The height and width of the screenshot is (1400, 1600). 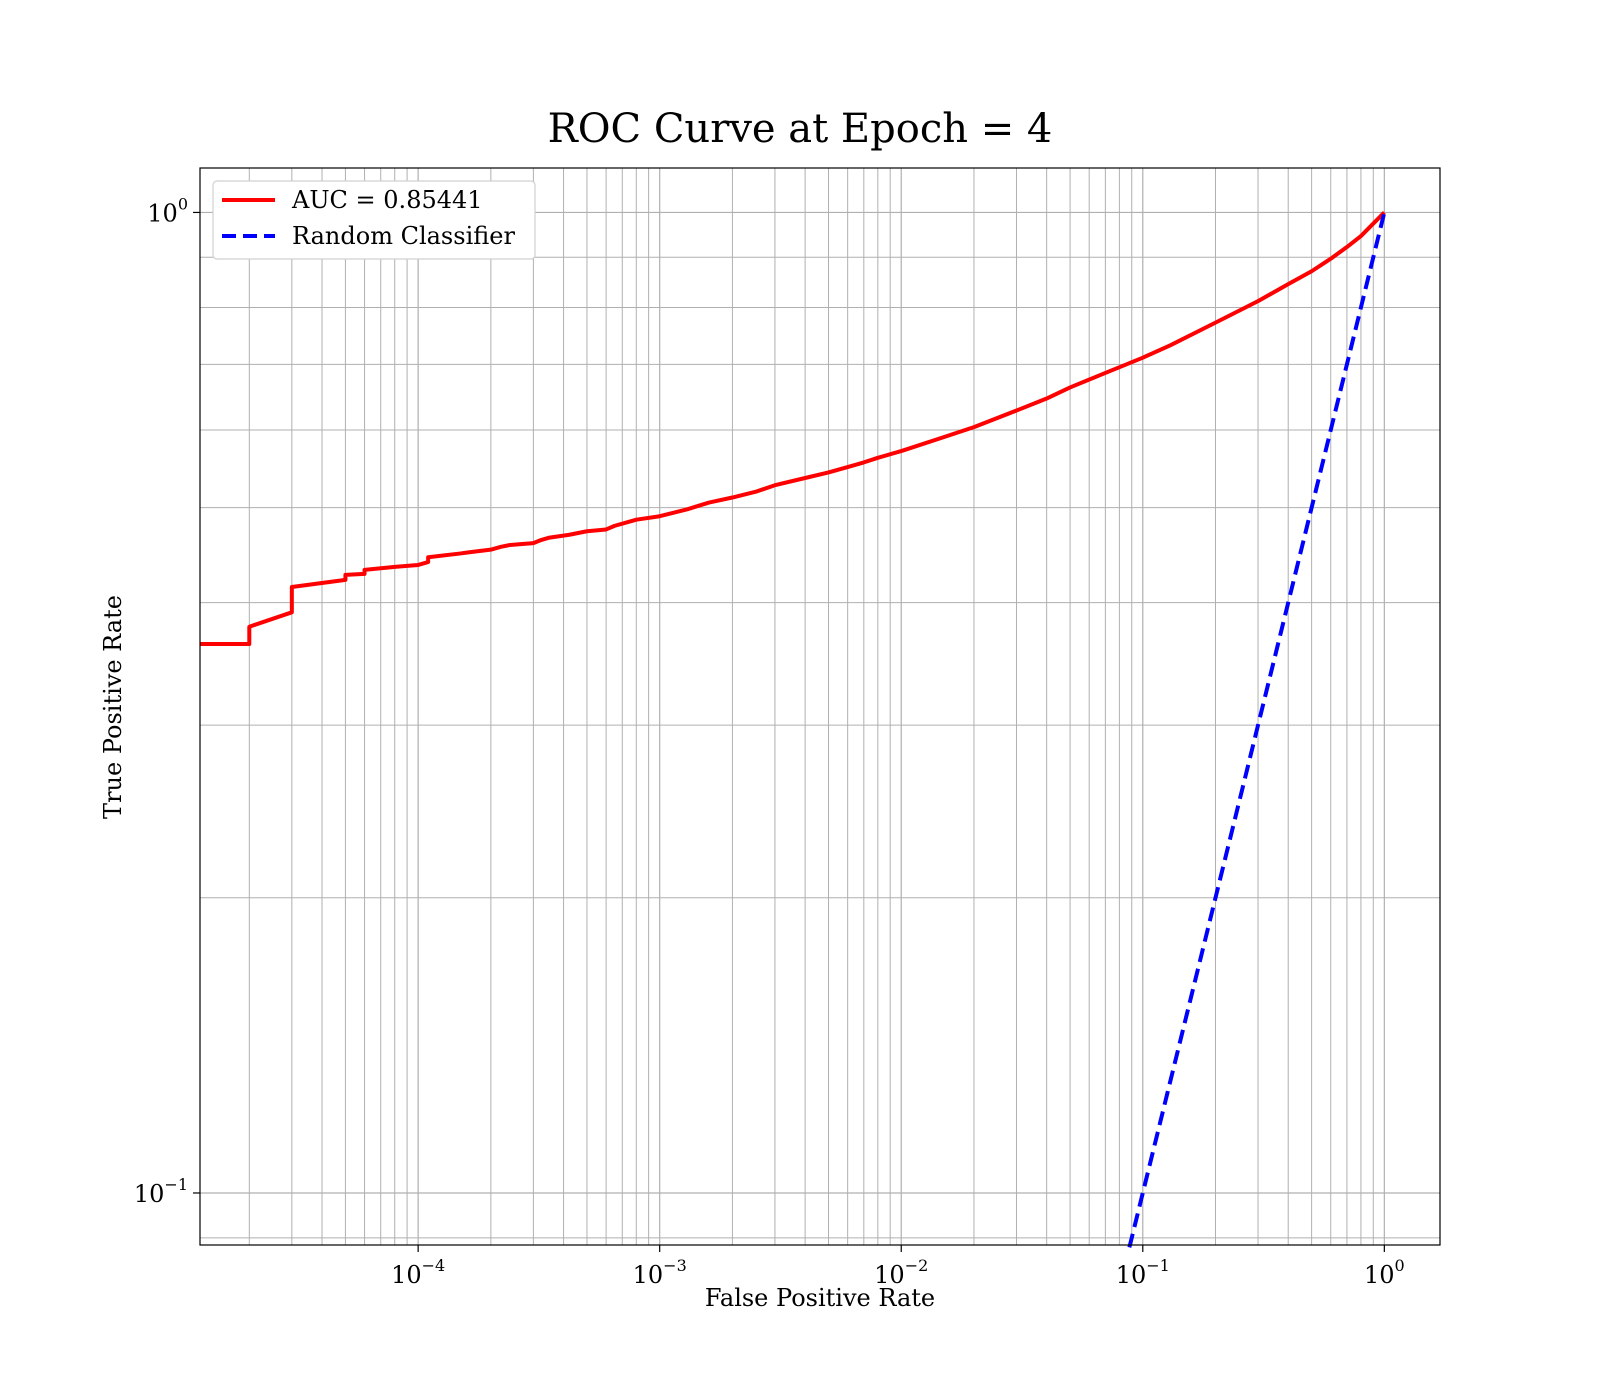 I want to click on x-tick-label: 10⁻⁴, so click(x=418, y=1272).